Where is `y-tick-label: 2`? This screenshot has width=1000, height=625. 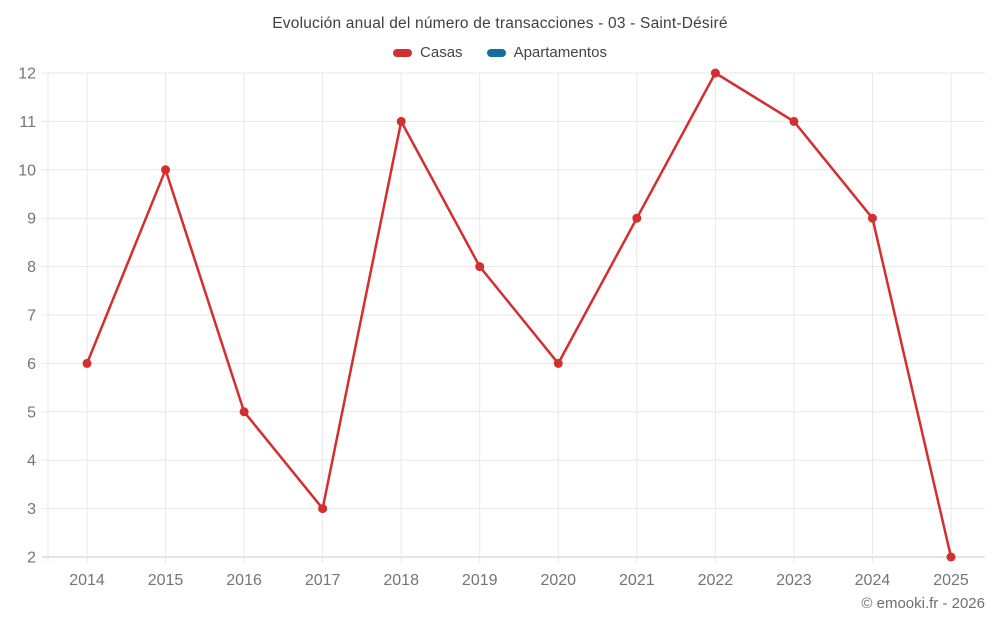 y-tick-label: 2 is located at coordinates (31, 558).